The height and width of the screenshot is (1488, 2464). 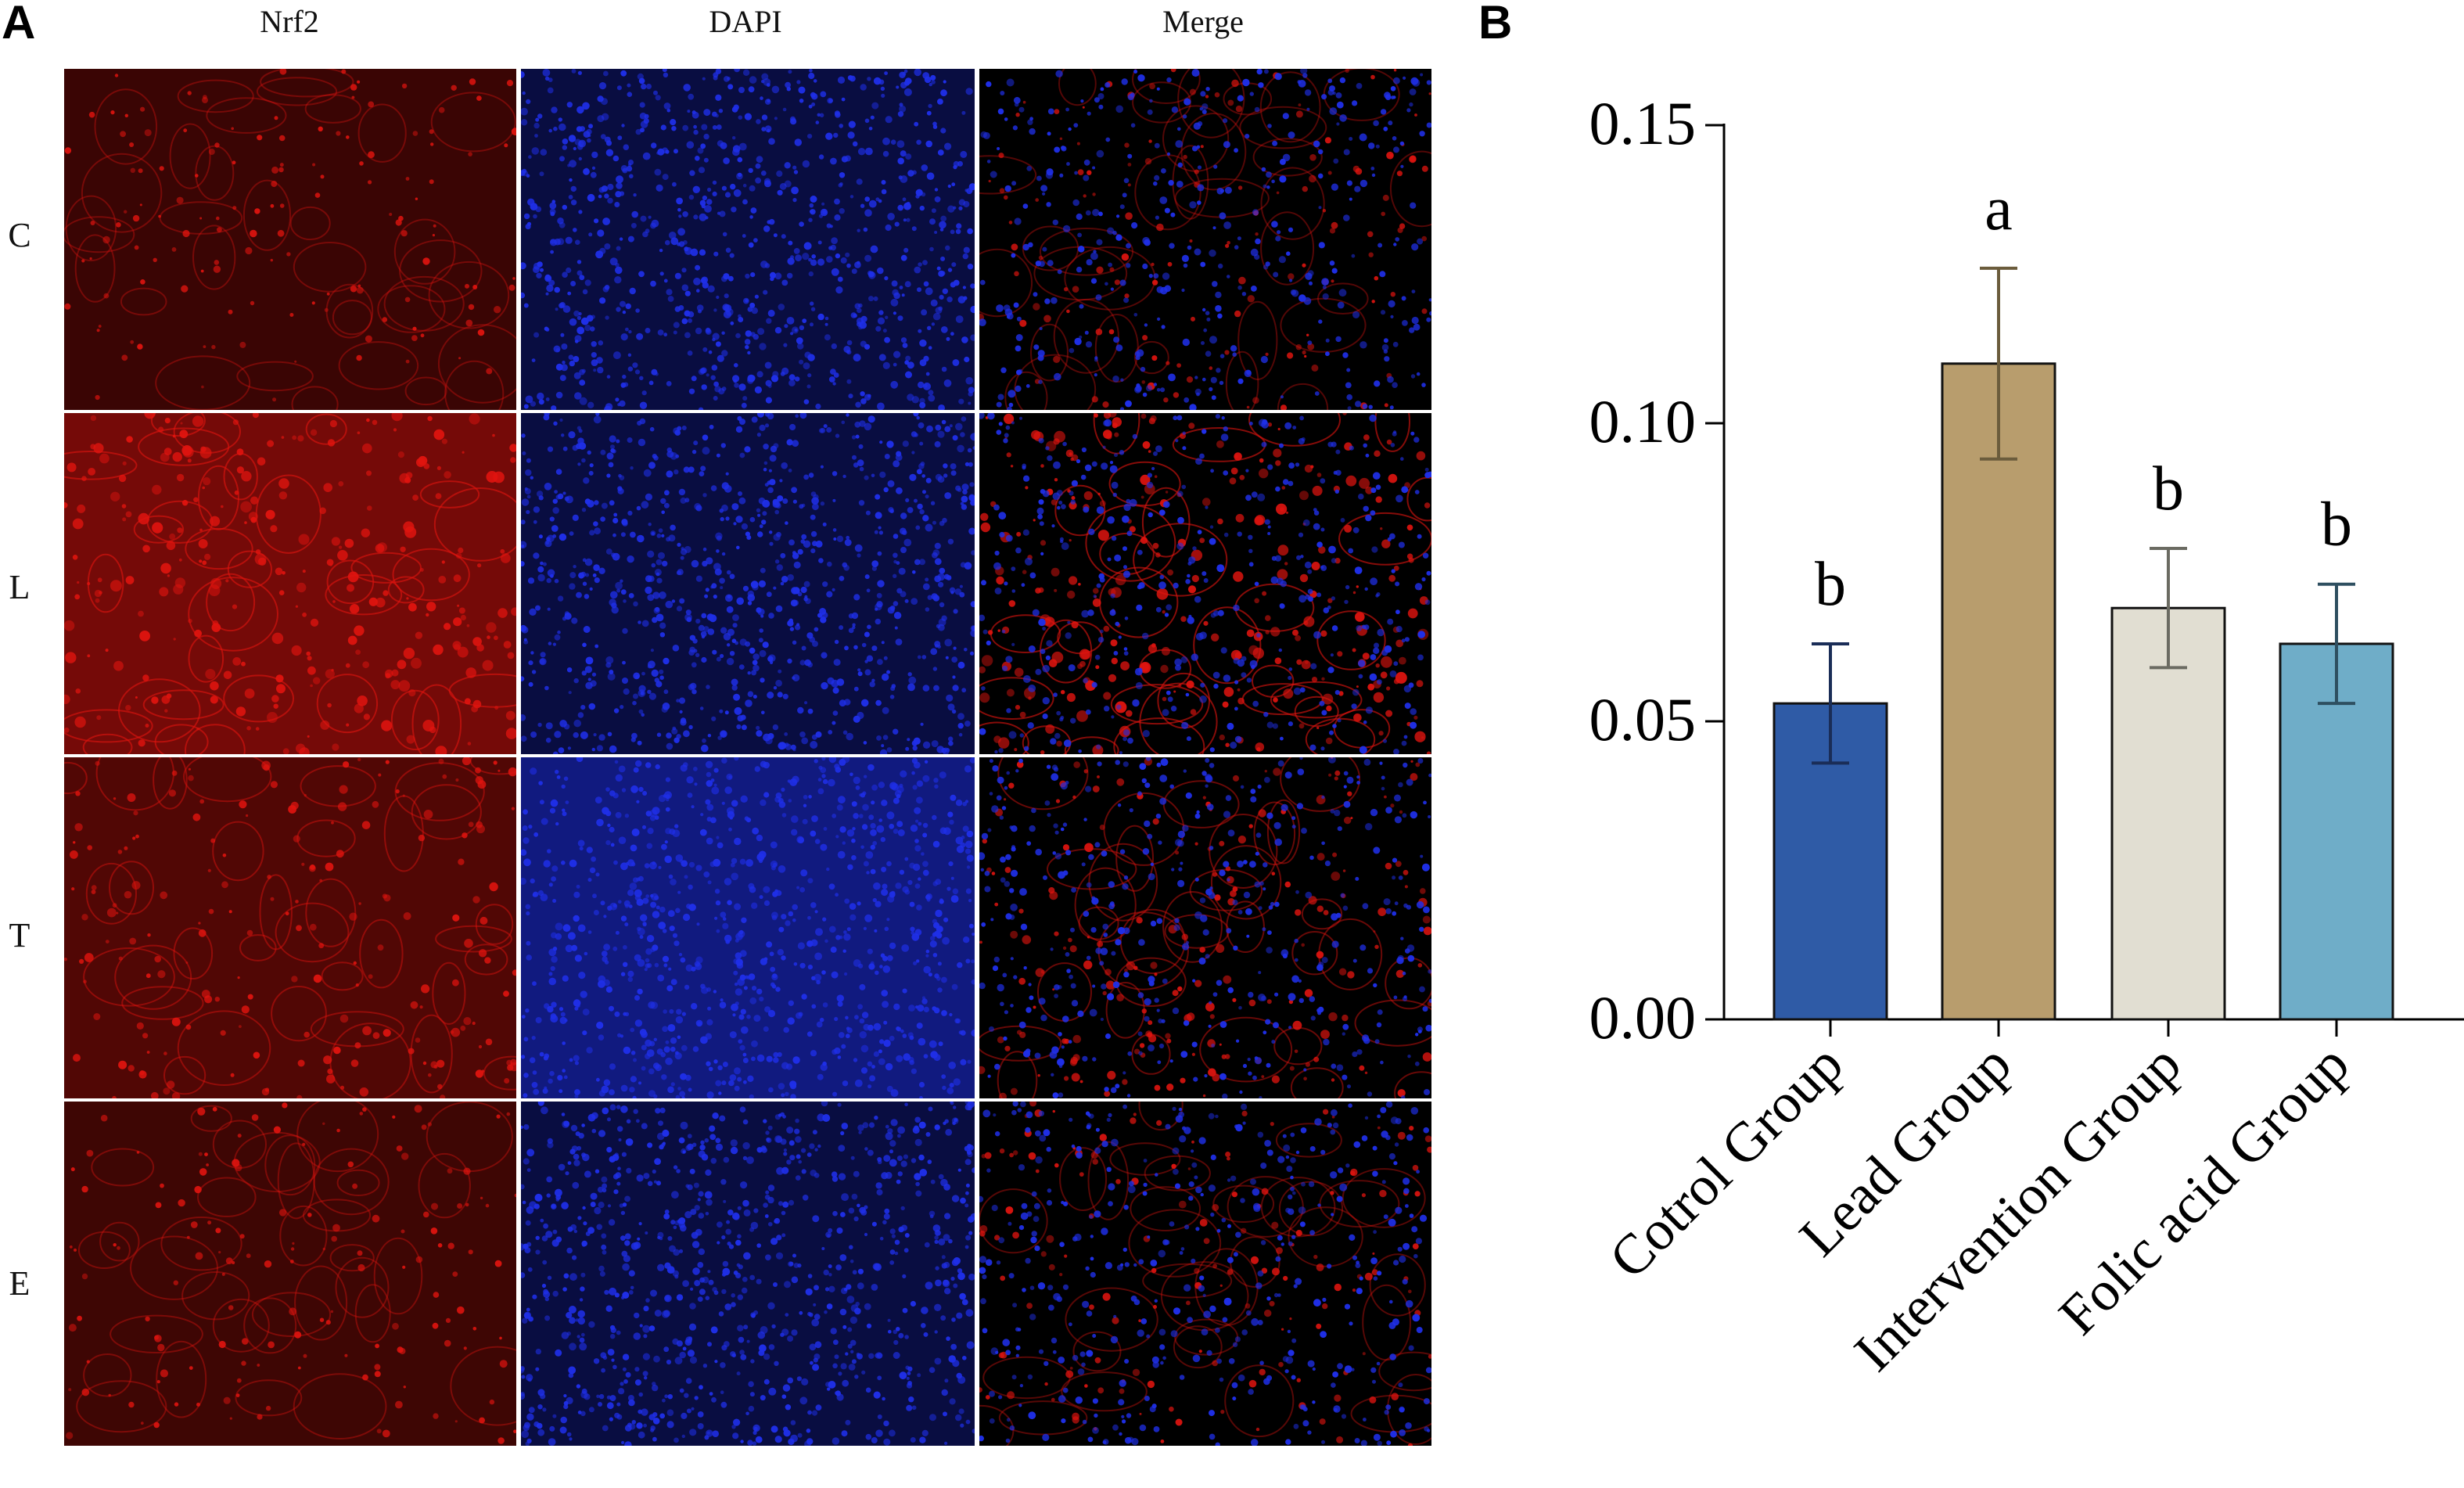 I want to click on micrograph-dapi-l, so click(x=748, y=584).